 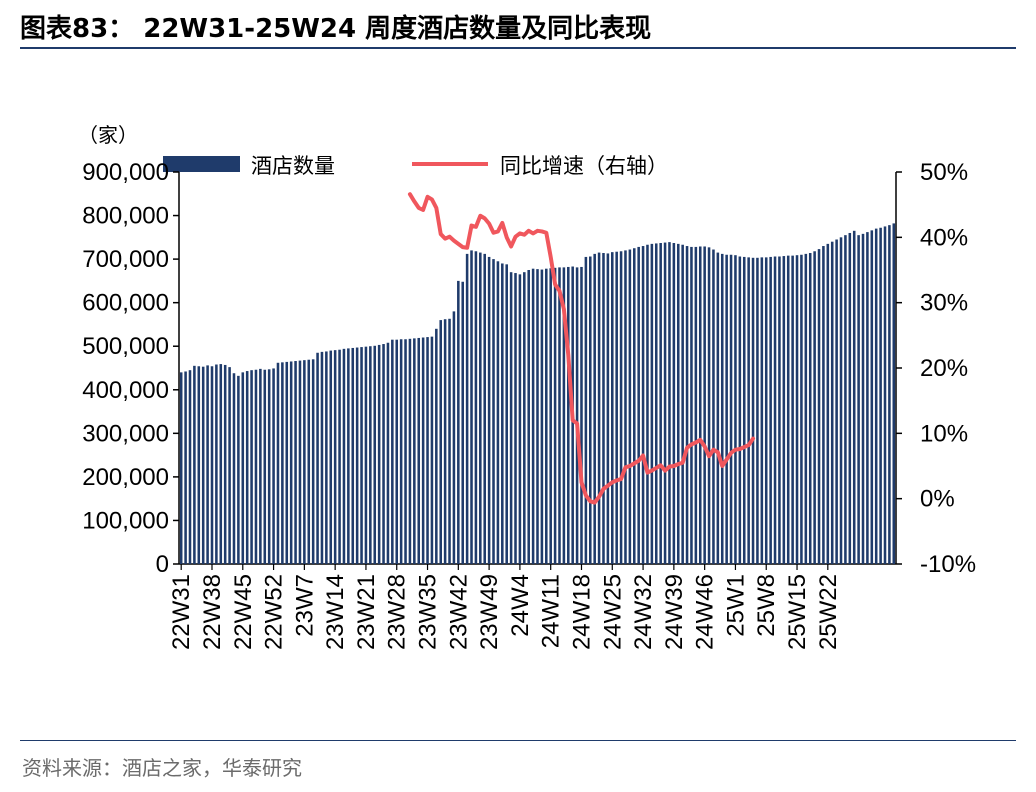 I want to click on left-axis-unit: （家）, so click(x=108, y=135).